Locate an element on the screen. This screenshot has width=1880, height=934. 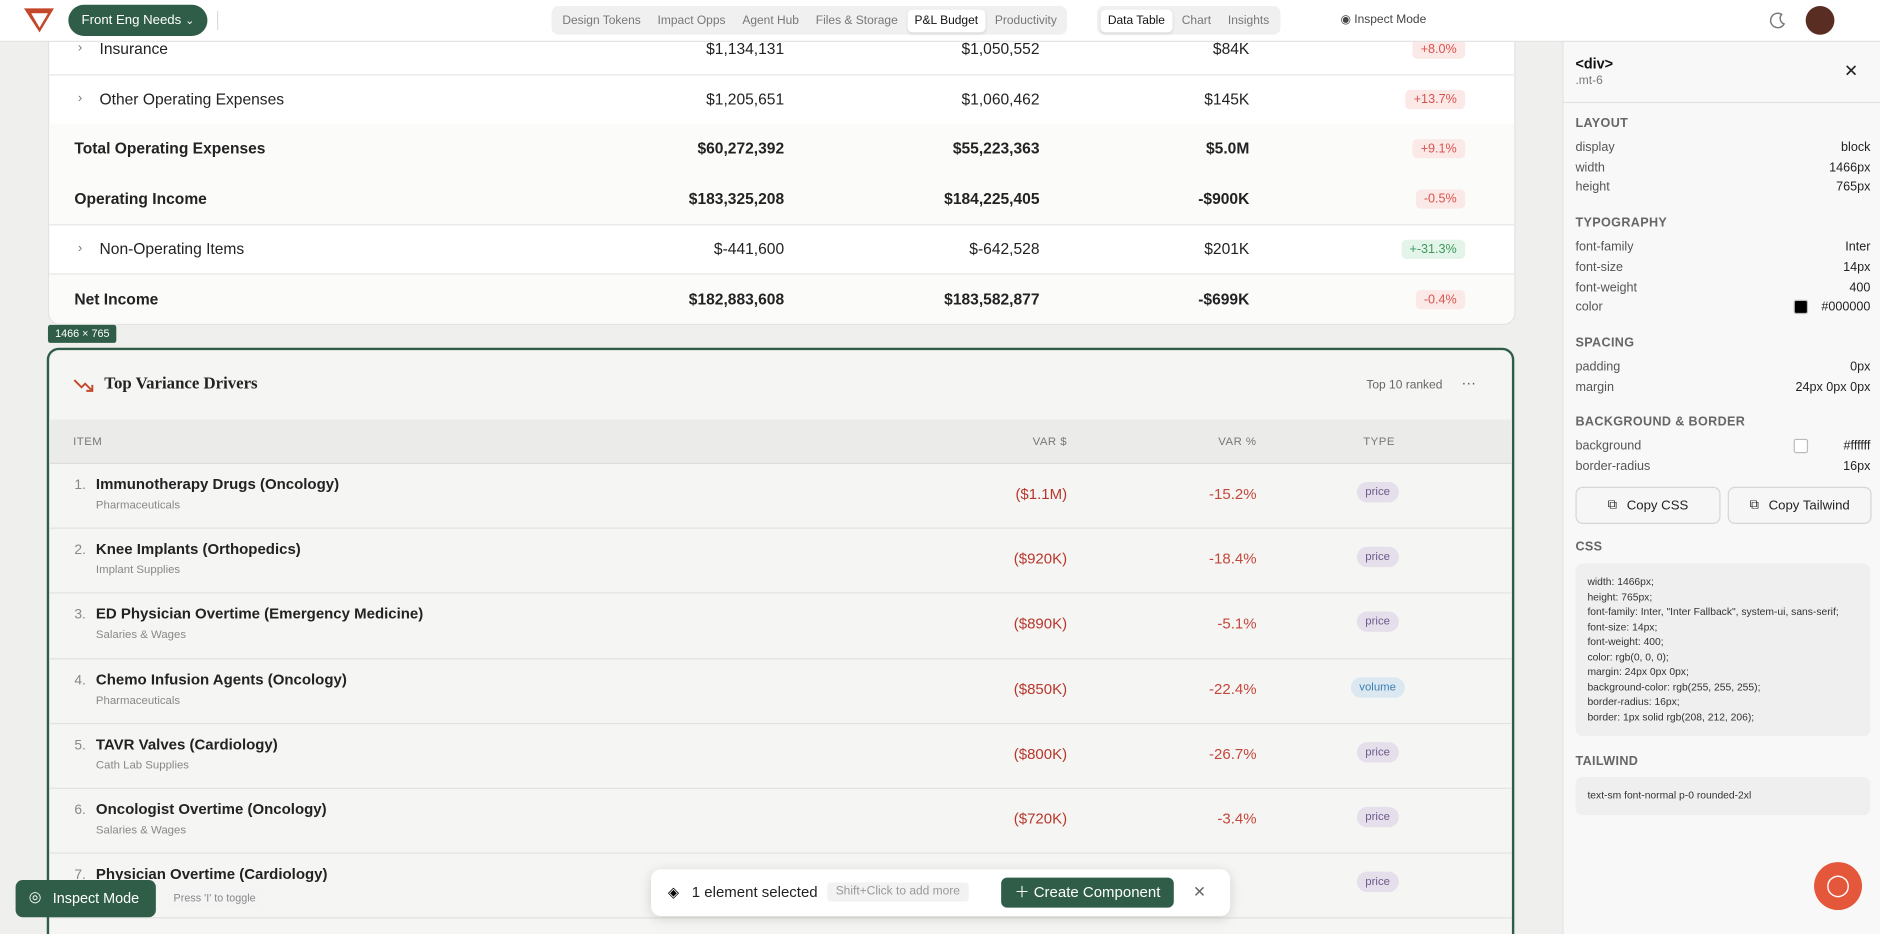
create-component-button: ＋ Create Component is located at coordinates (1087, 892).